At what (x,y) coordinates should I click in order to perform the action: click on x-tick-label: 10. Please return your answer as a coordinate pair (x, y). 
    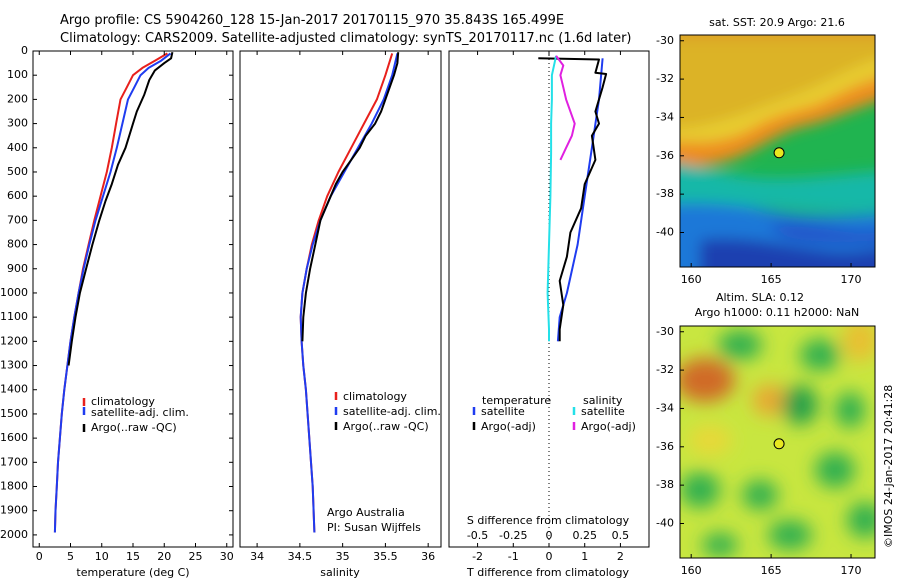
    Looking at the image, I should click on (102, 556).